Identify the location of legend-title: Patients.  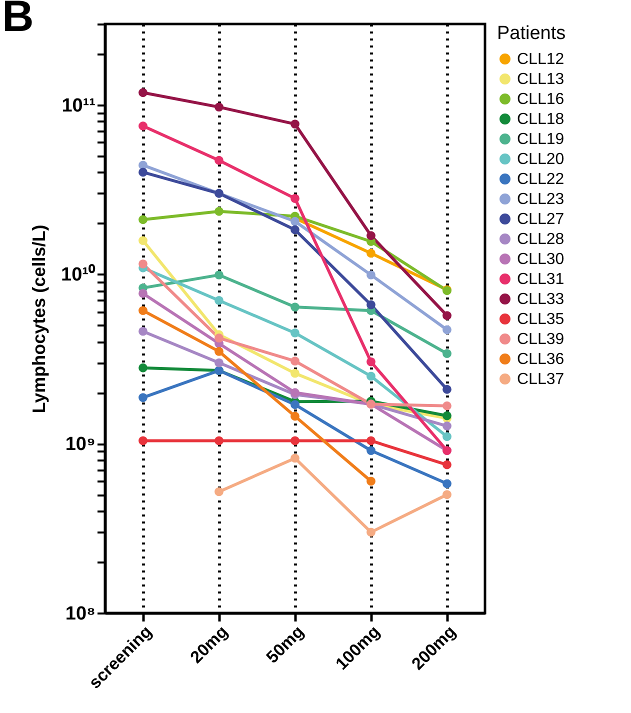
(531, 33).